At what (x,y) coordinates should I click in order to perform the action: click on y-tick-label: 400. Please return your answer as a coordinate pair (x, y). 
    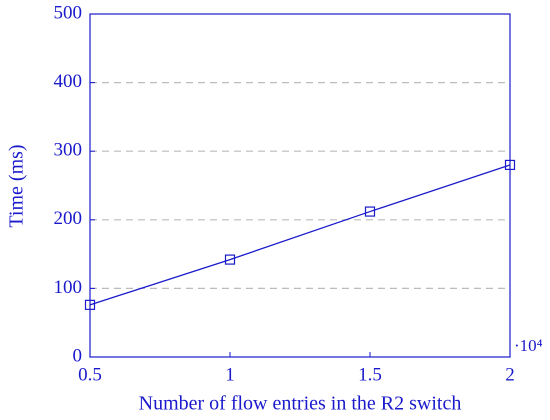
    Looking at the image, I should click on (68, 81).